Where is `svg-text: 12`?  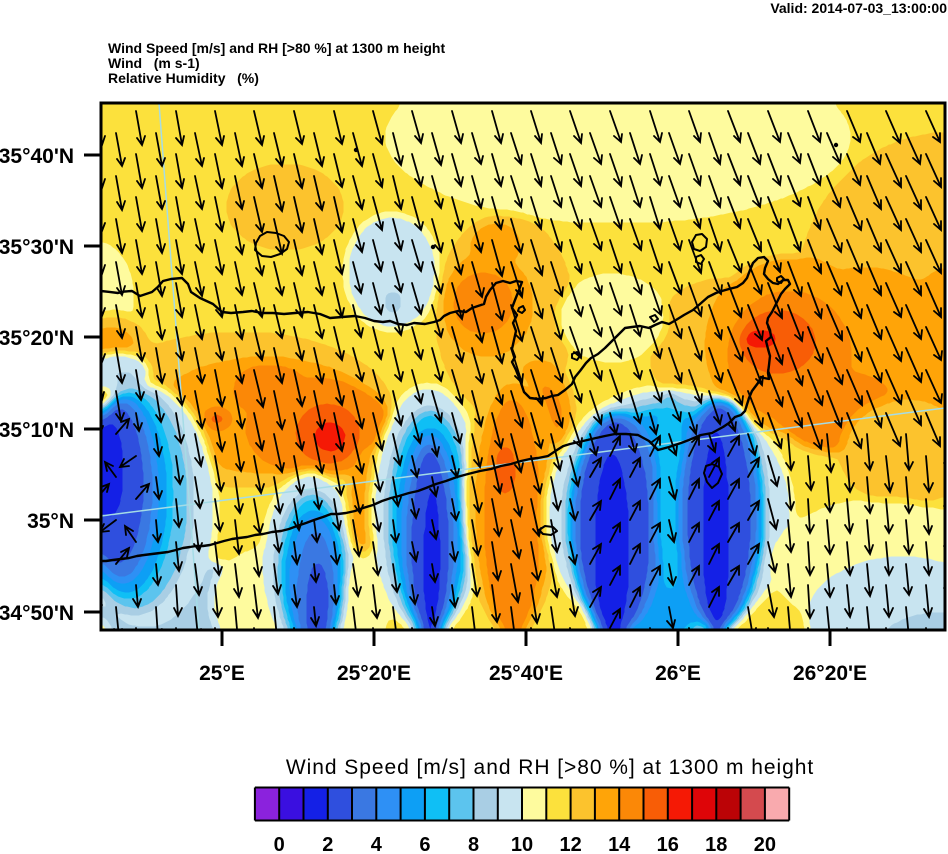 svg-text: 12 is located at coordinates (570, 844).